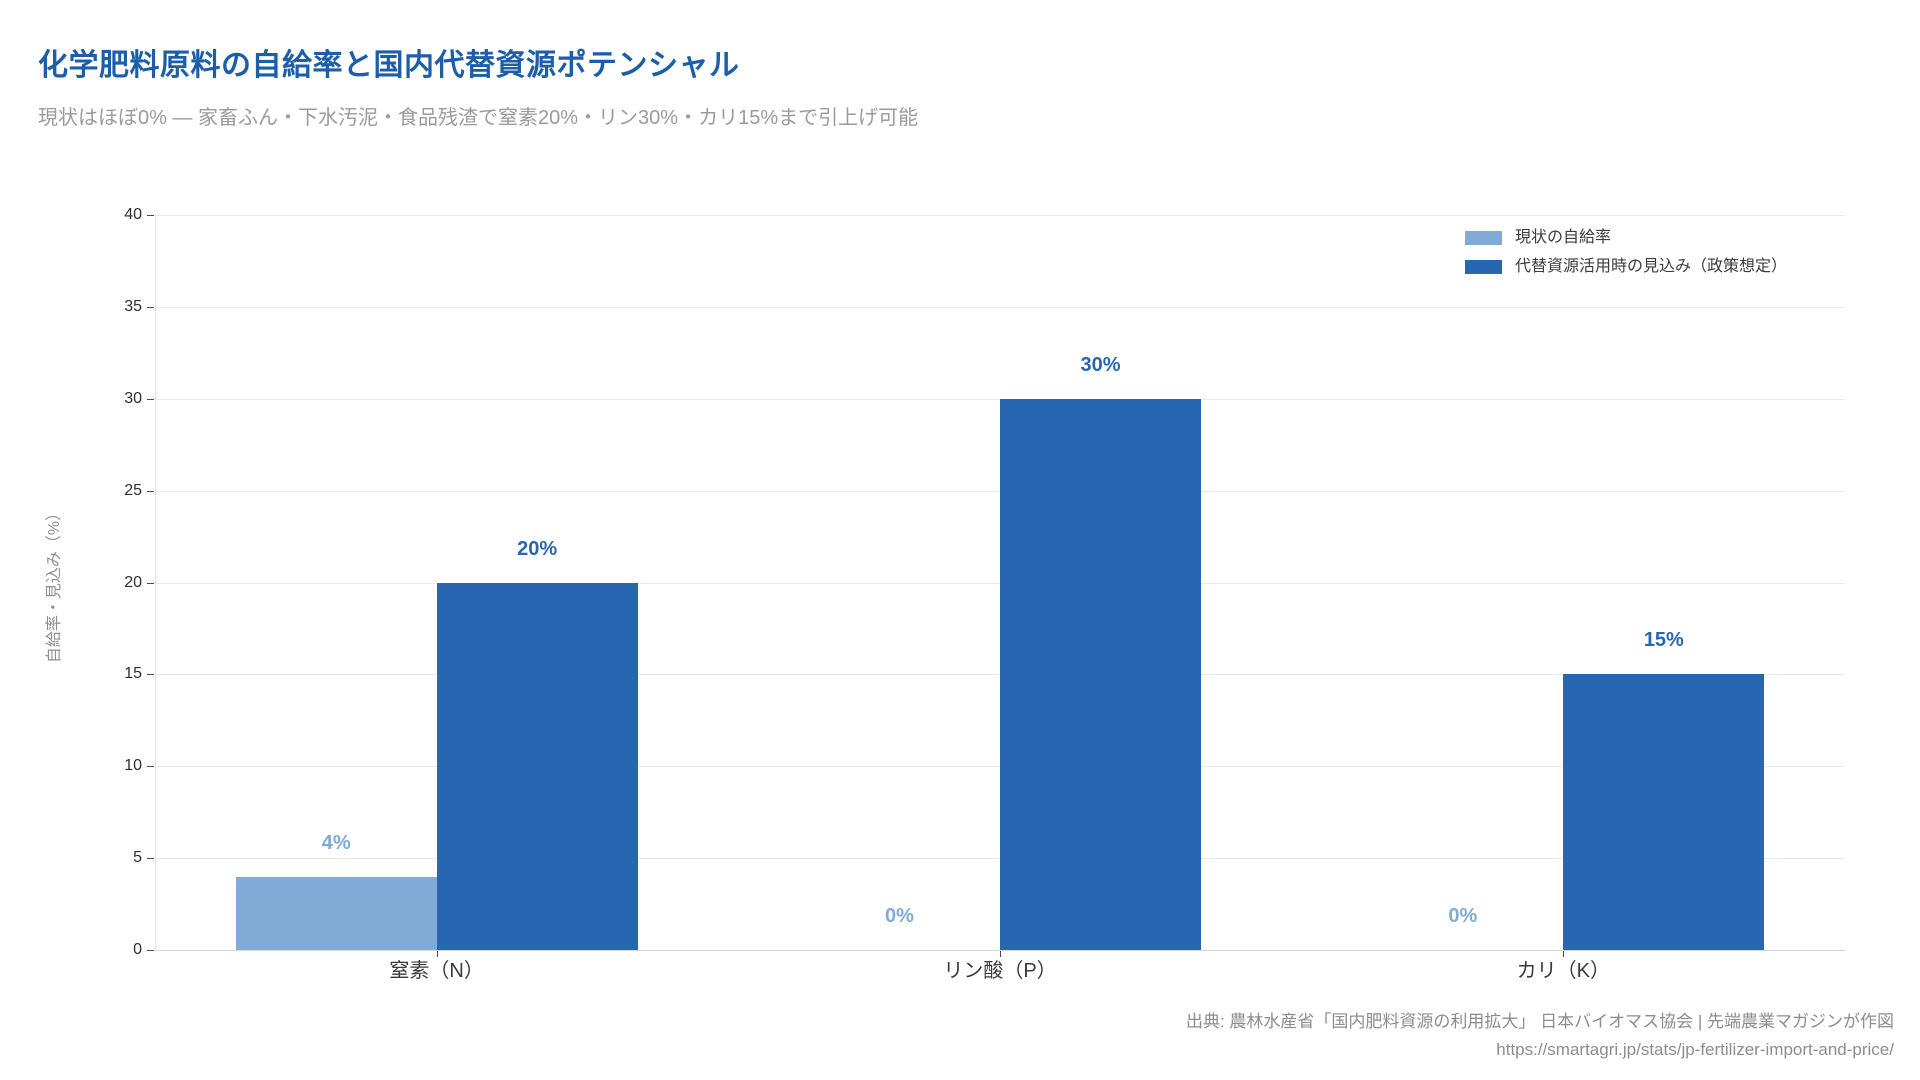  What do you see at coordinates (537, 548) in the screenshot?
I see `bar-value-label-projection-0: 20%` at bounding box center [537, 548].